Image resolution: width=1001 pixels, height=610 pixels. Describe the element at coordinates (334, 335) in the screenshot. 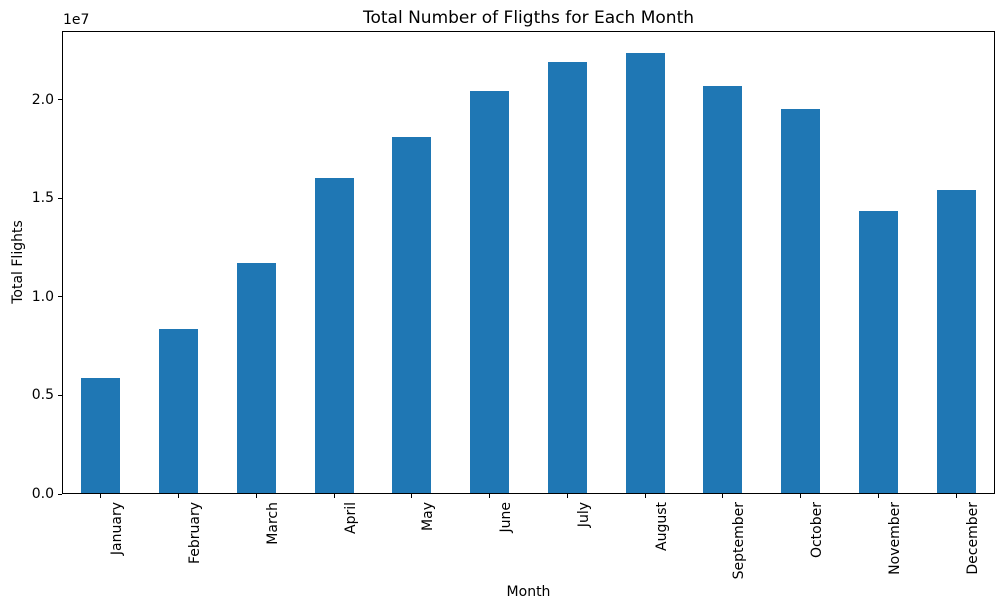

I see `bar-april` at that location.